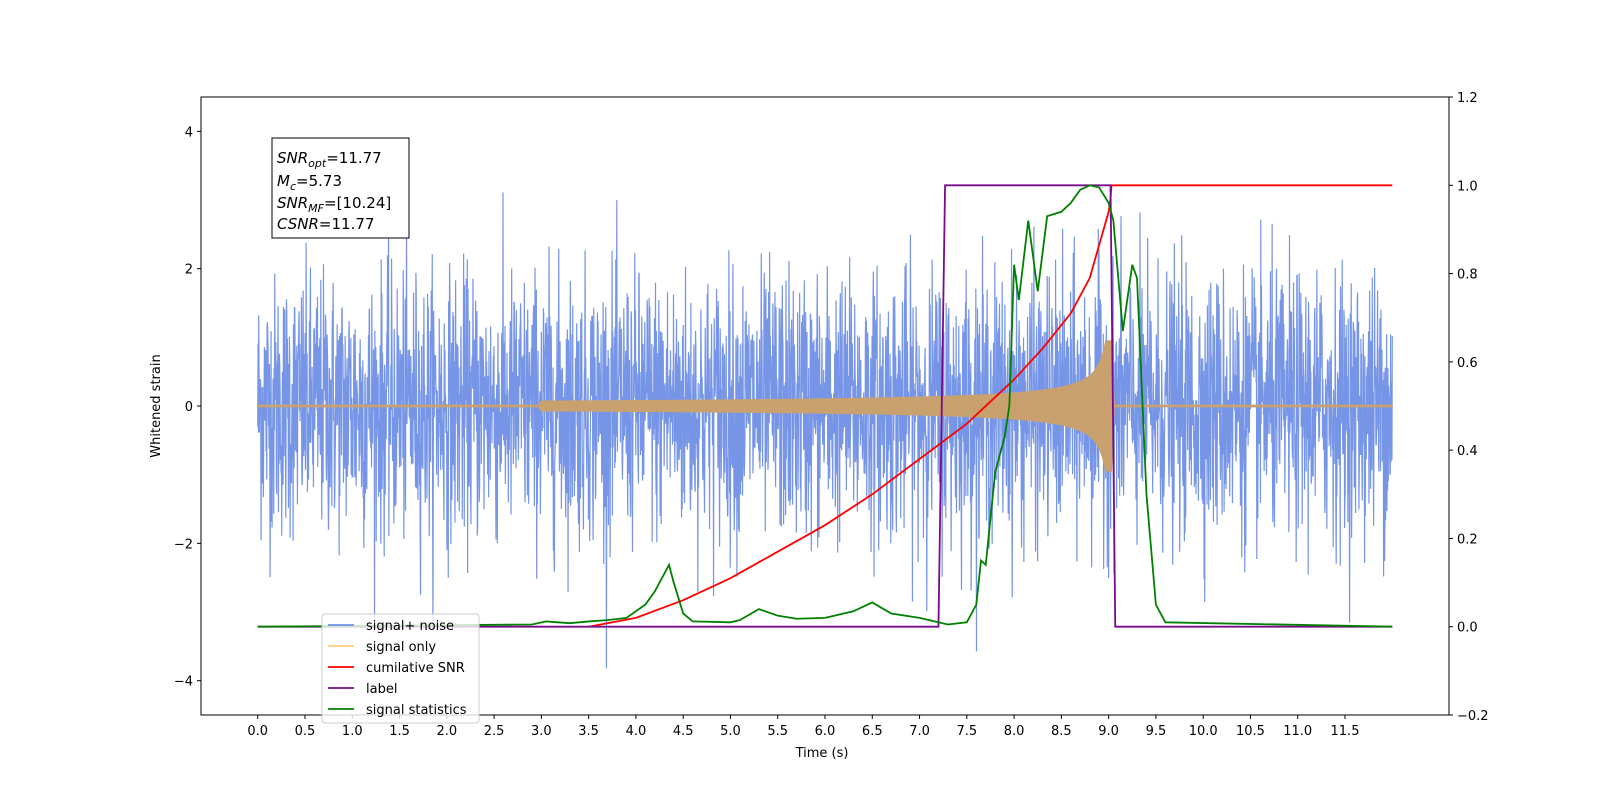  What do you see at coordinates (410, 626) in the screenshot?
I see `legend-label-signal-noise: signal+ noise` at bounding box center [410, 626].